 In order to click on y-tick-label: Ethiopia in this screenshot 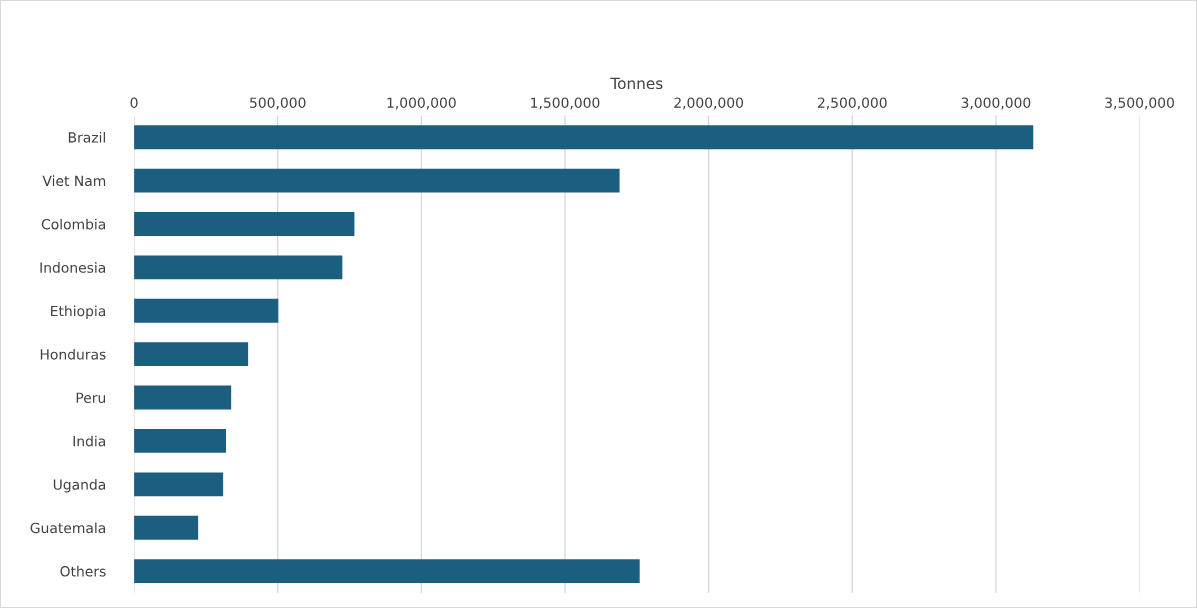, I will do `click(78, 312)`.